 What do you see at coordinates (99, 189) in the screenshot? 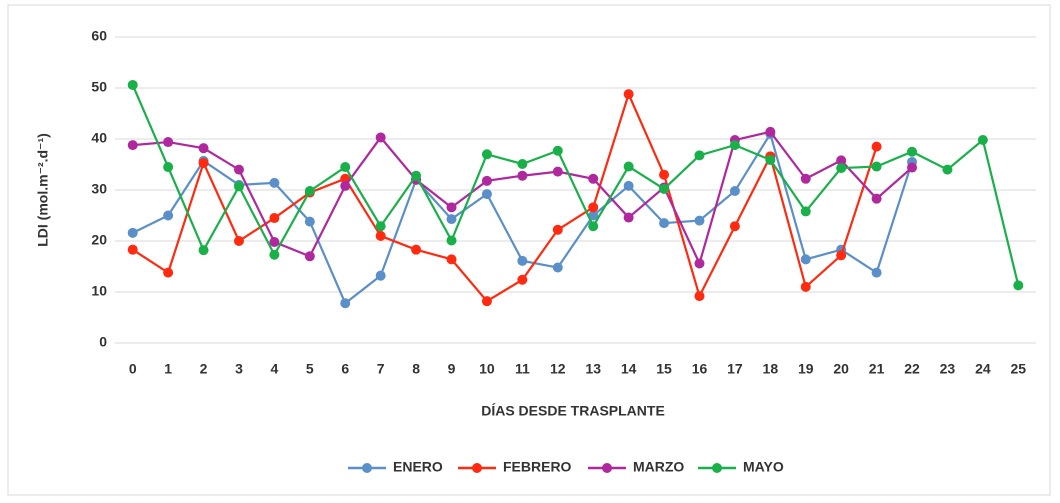
I see `y-tick-label: 30` at bounding box center [99, 189].